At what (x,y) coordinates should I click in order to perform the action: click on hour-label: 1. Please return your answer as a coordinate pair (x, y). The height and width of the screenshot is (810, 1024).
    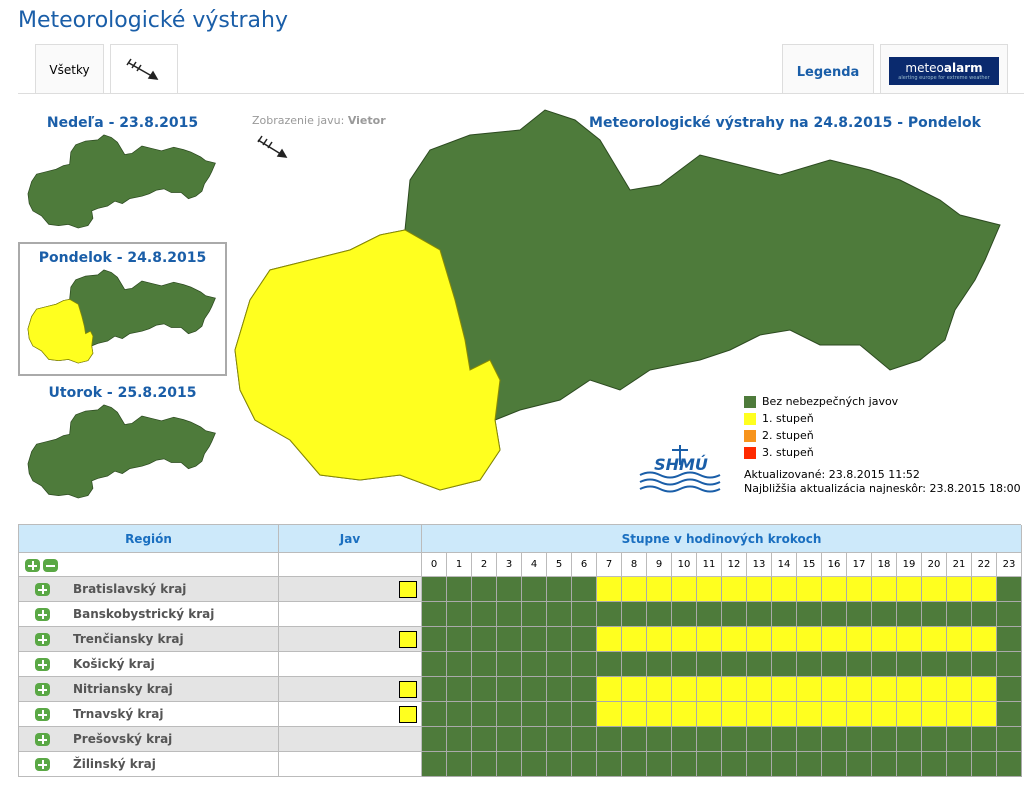
    Looking at the image, I should click on (459, 565).